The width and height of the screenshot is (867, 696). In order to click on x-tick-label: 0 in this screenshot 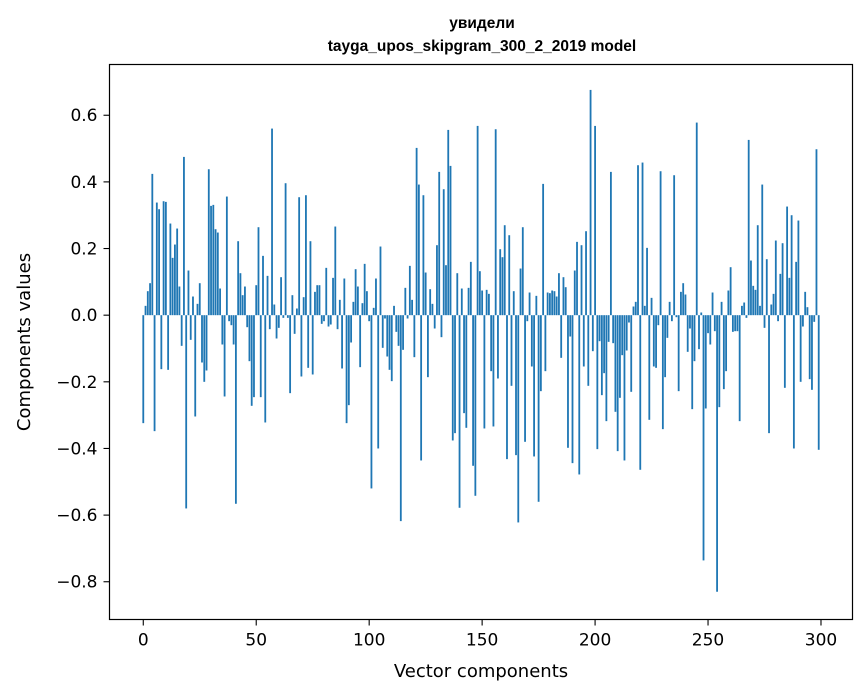, I will do `click(143, 641)`.